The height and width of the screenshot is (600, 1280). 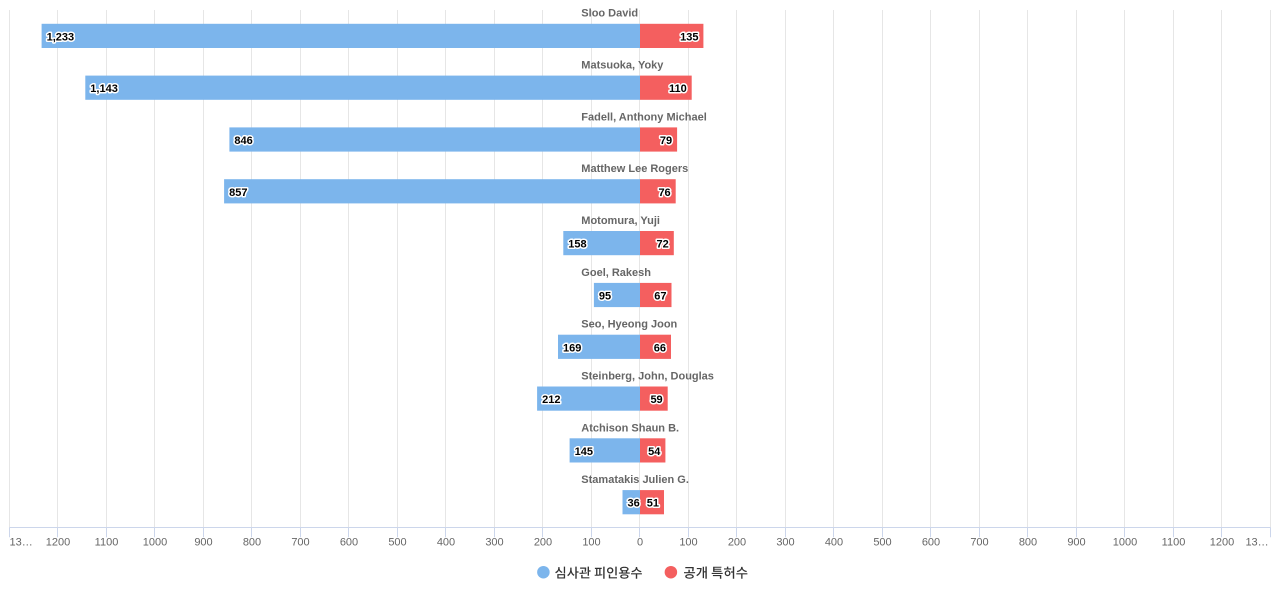 What do you see at coordinates (104, 89) in the screenshot?
I see `svg-text: 1,143` at bounding box center [104, 89].